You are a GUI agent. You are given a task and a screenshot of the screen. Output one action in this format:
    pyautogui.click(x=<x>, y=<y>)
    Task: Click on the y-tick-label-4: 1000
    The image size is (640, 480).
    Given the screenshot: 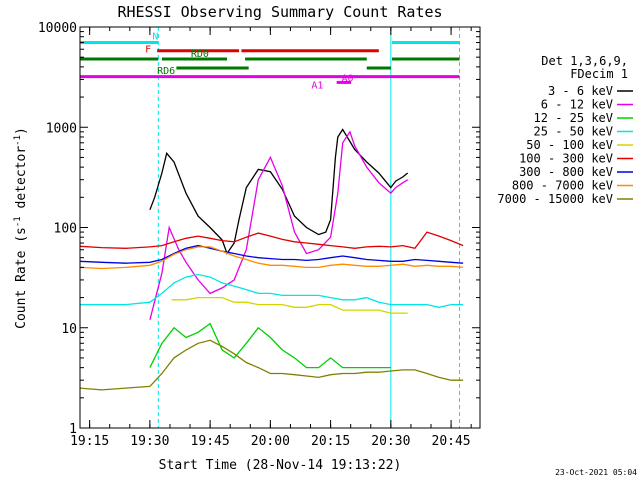 What is the action you would take?
    pyautogui.click(x=61, y=128)
    